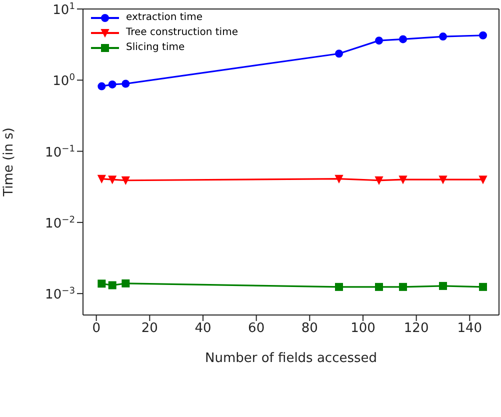 This screenshot has width=501, height=417. What do you see at coordinates (60, 152) in the screenshot?
I see `y-tick-label: 10$^{−1}$` at bounding box center [60, 152].